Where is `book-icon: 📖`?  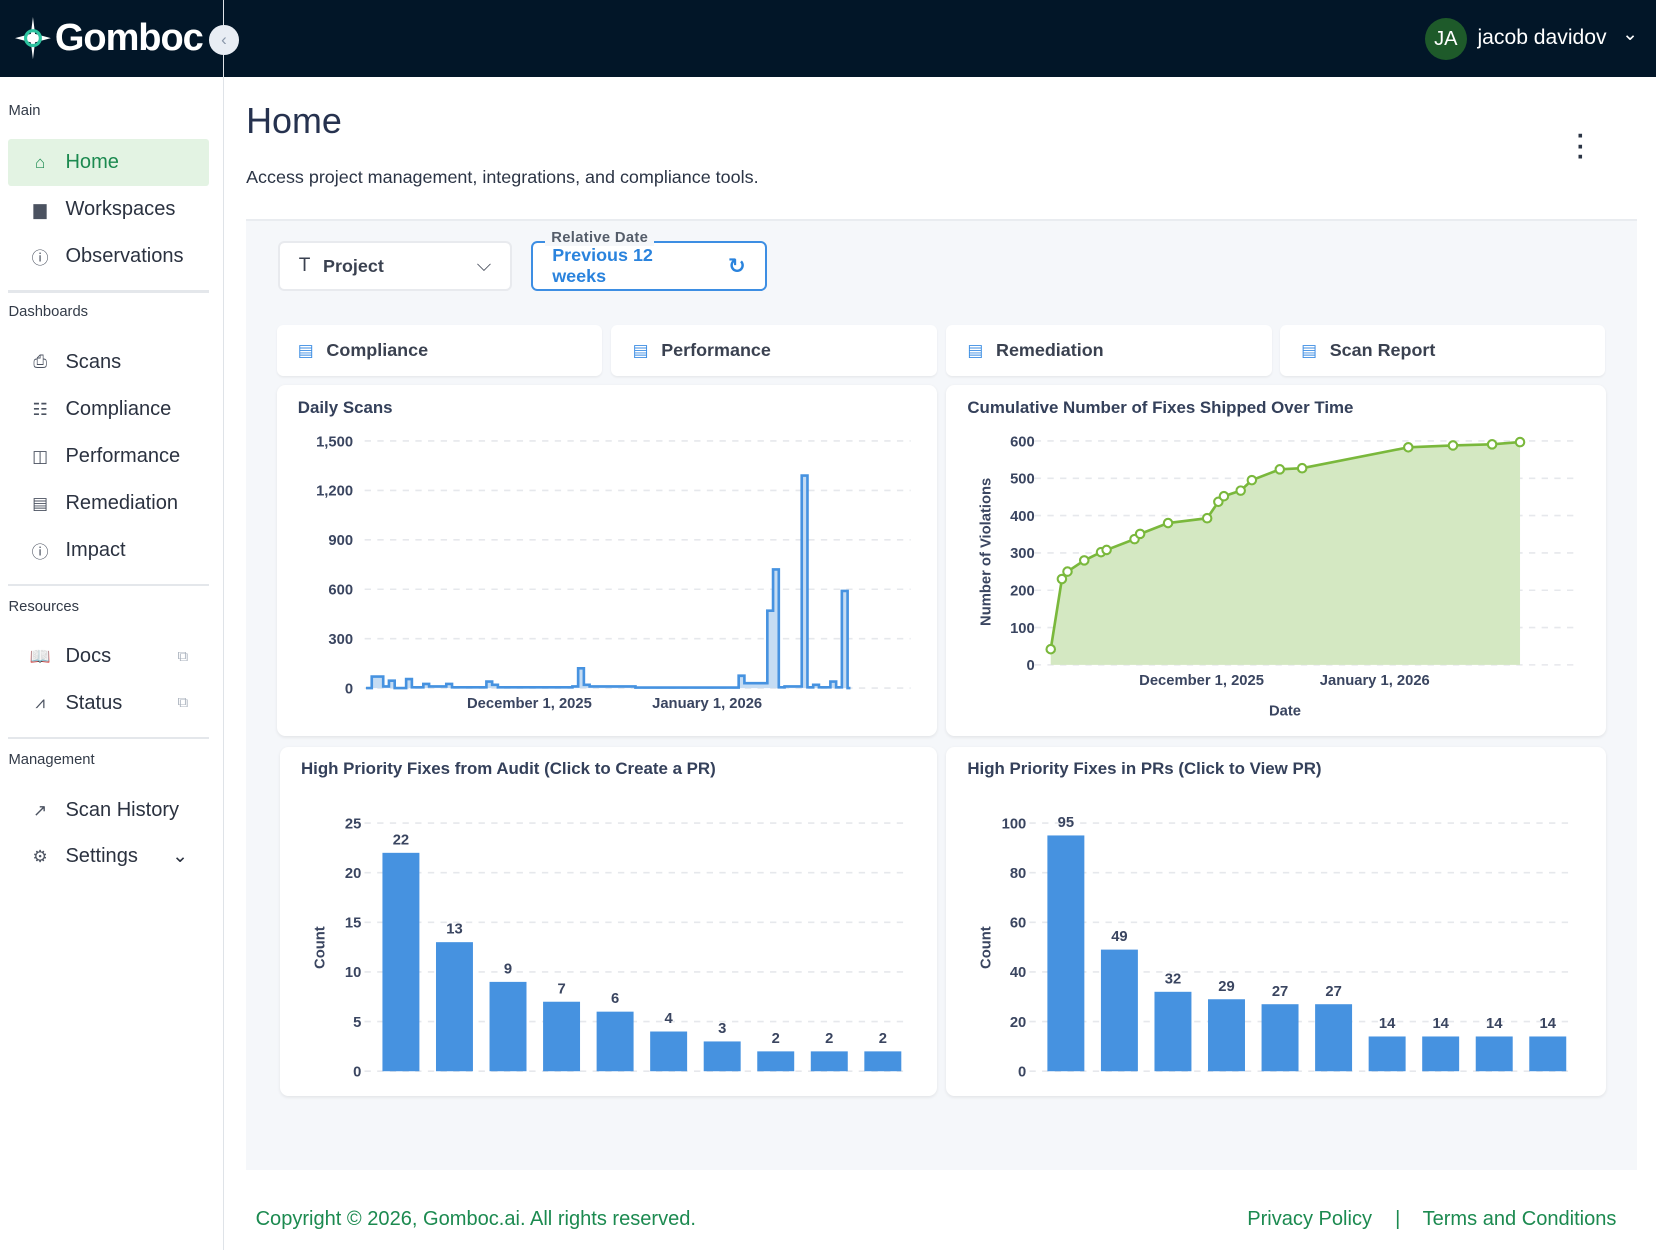 book-icon: 📖 is located at coordinates (40, 656).